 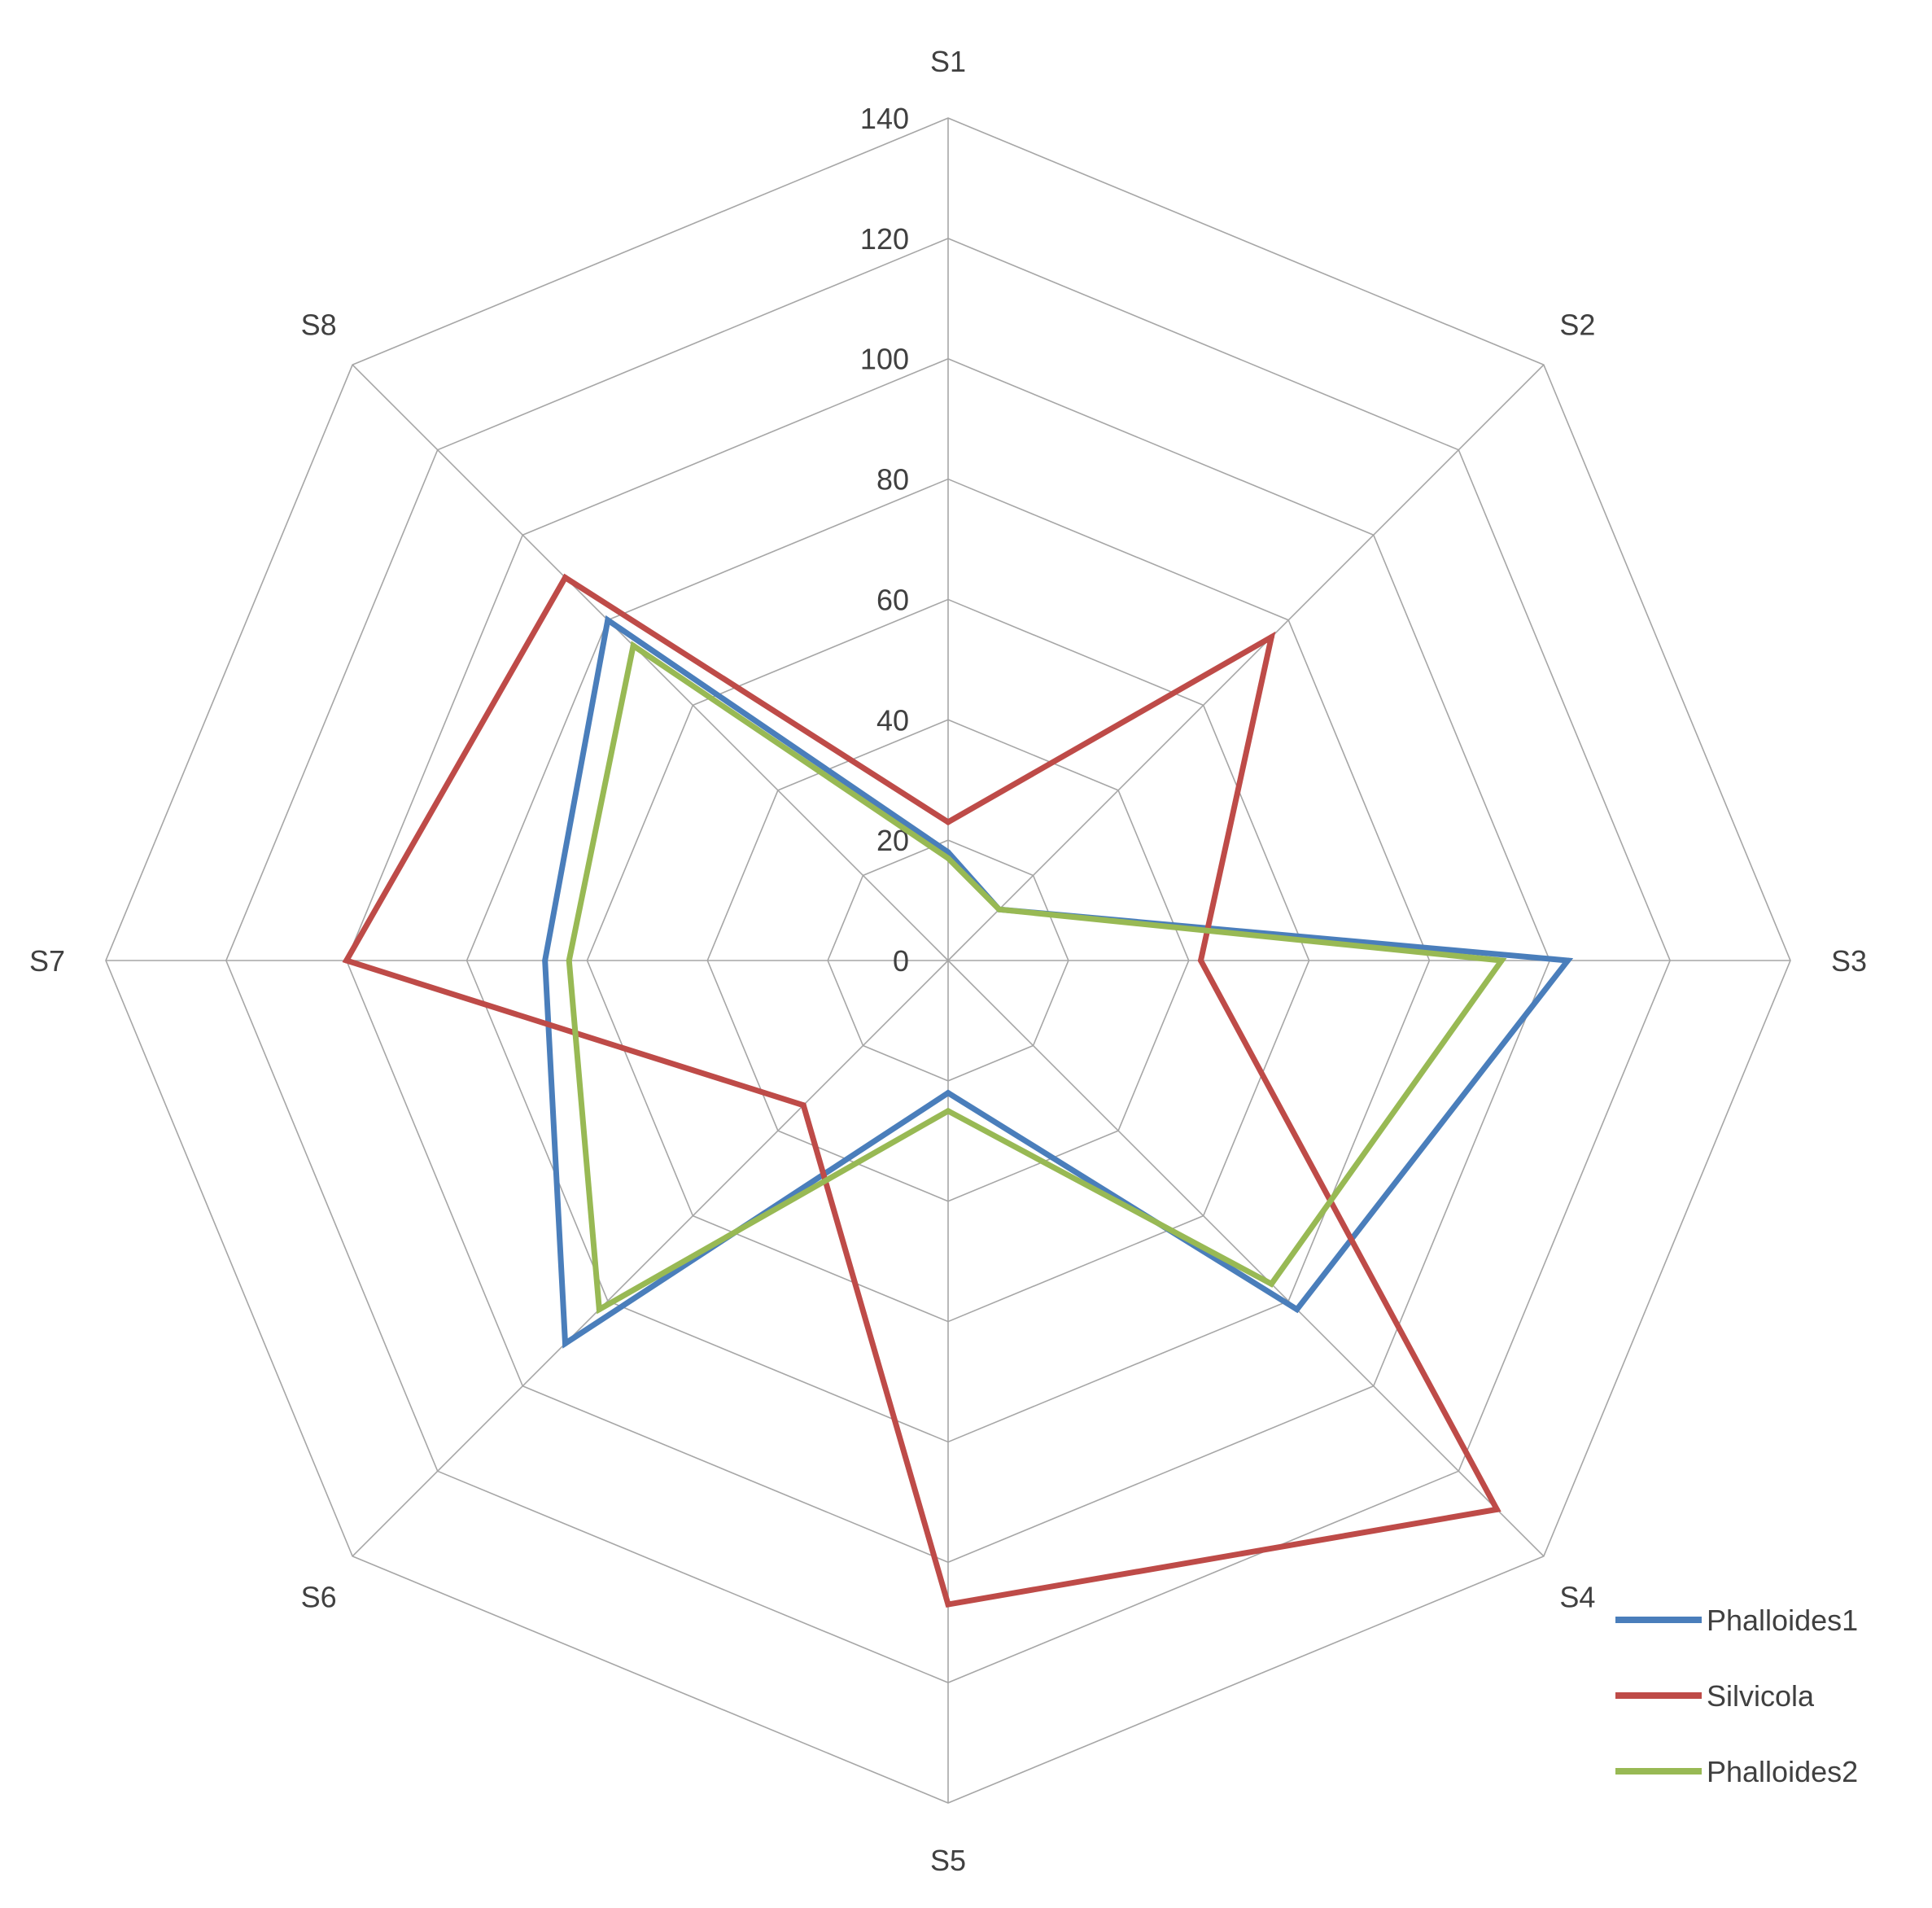 What do you see at coordinates (803, 1105) in the screenshot?
I see `data-point-silvicola-s6` at bounding box center [803, 1105].